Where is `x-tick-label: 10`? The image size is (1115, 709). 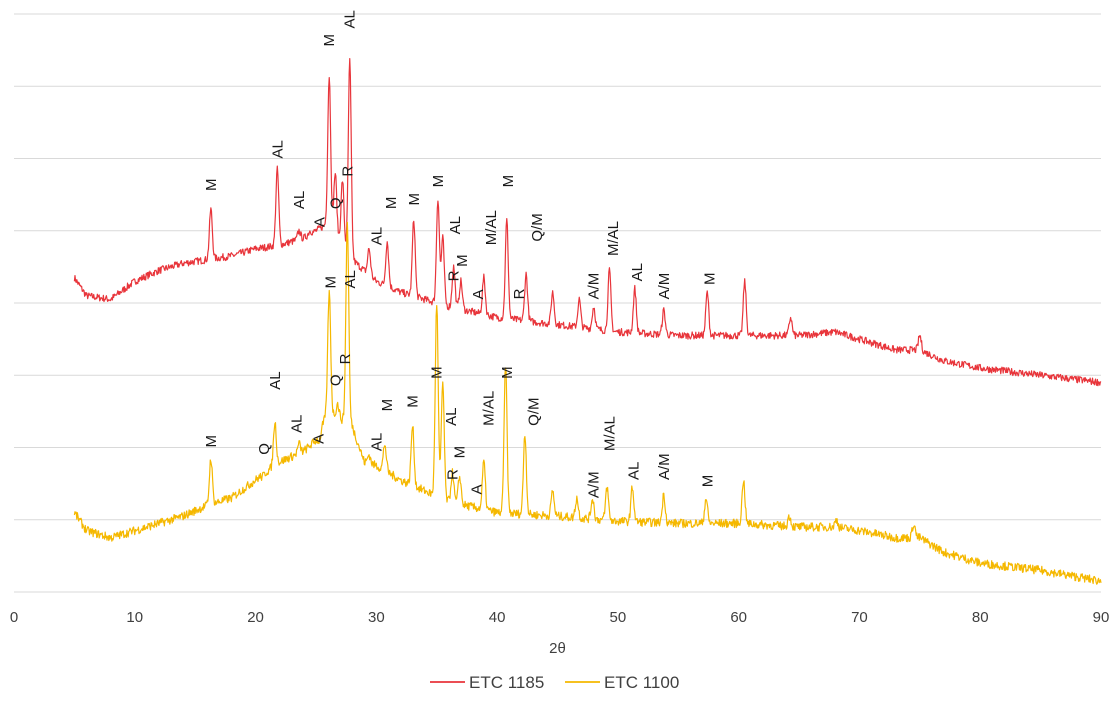
x-tick-label: 10 is located at coordinates (134, 617).